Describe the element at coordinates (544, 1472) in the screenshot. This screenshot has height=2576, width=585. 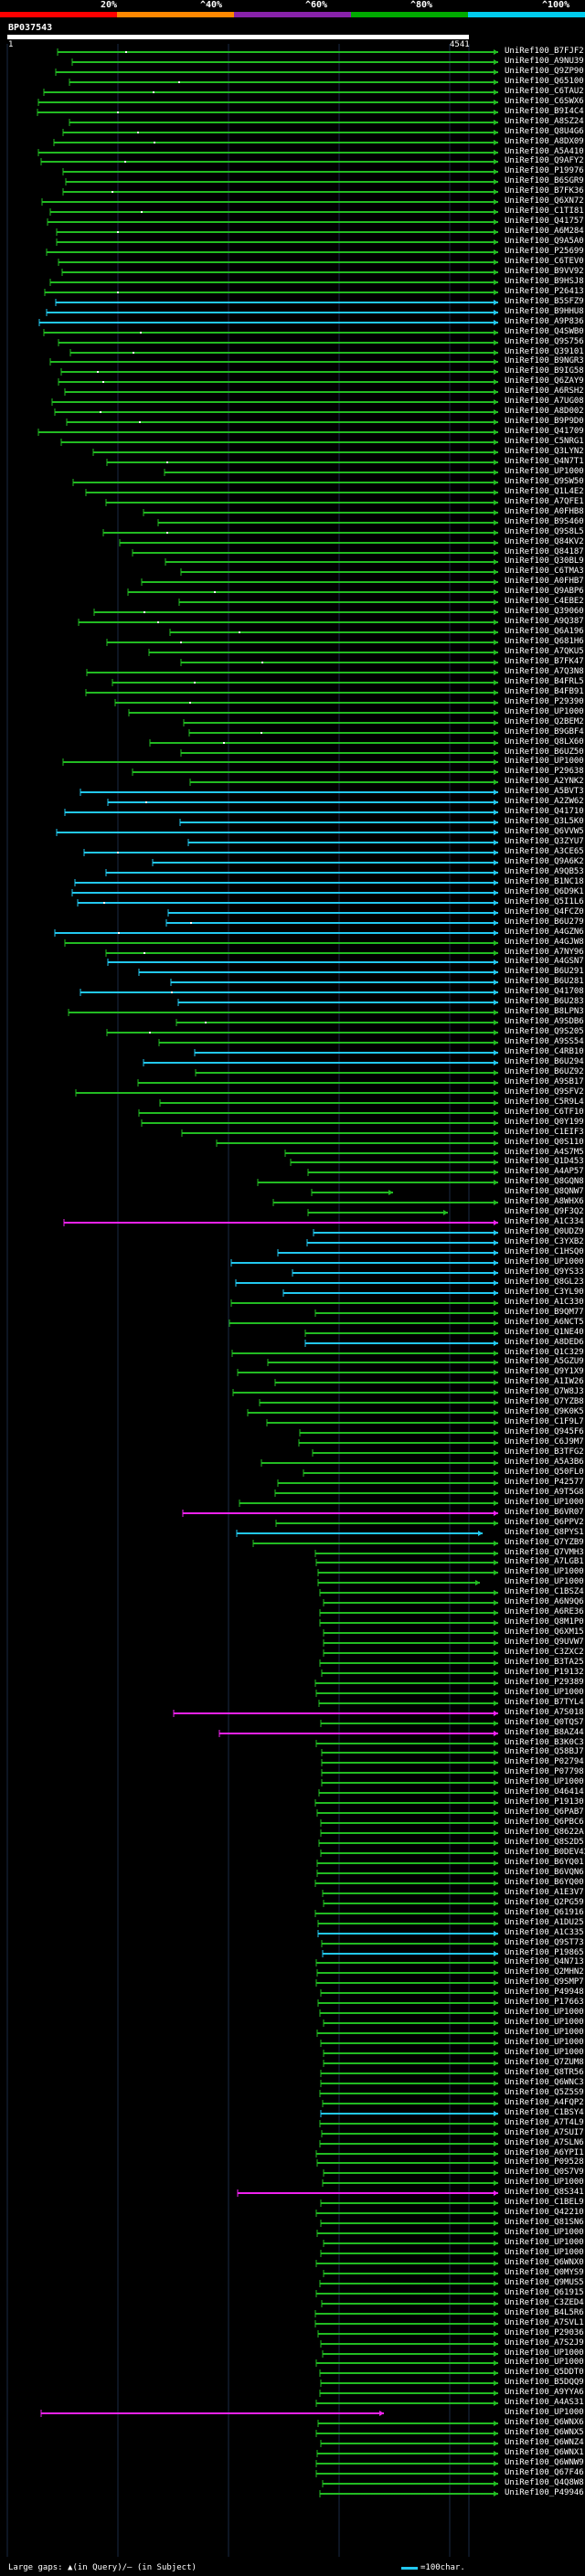
I see `hit-label: UniRef100_Q50FL0` at that location.